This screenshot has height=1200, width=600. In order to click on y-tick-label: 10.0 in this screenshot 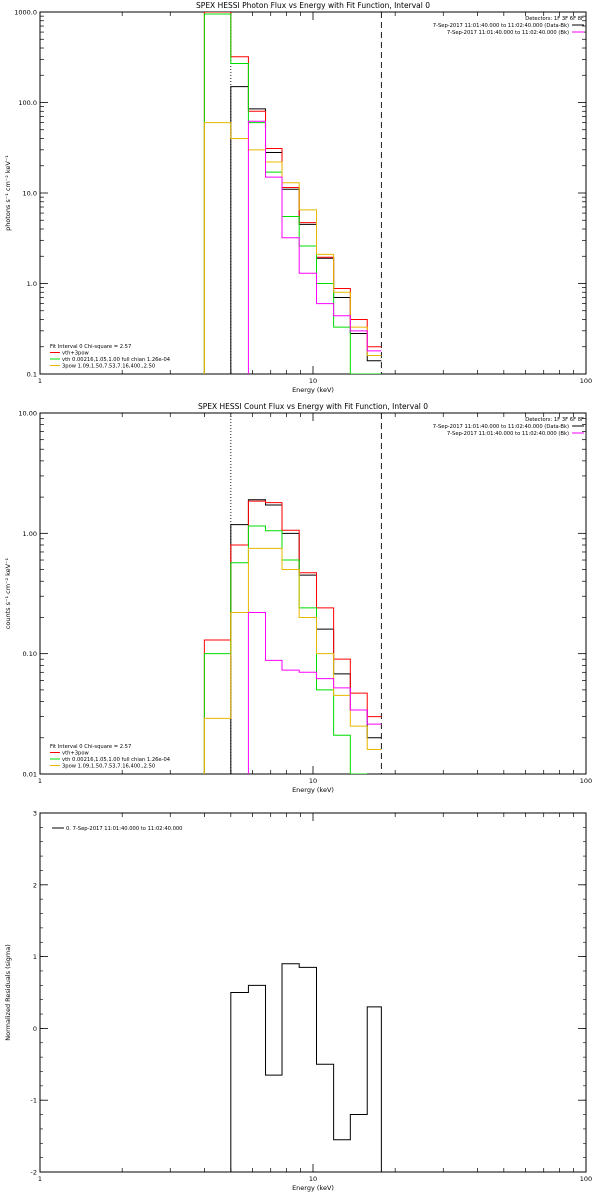, I will do `click(30, 194)`.